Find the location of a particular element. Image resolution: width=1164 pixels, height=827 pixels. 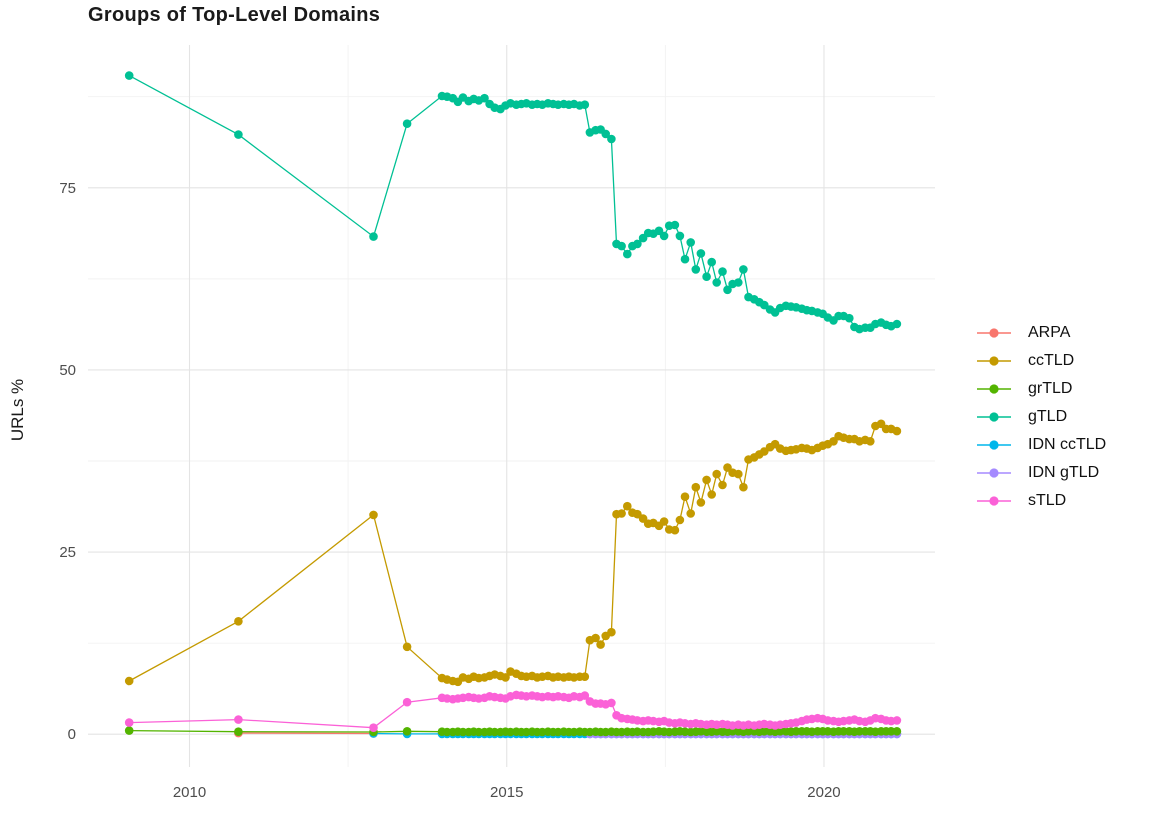

y-tick-label: 50 is located at coordinates (67, 370).